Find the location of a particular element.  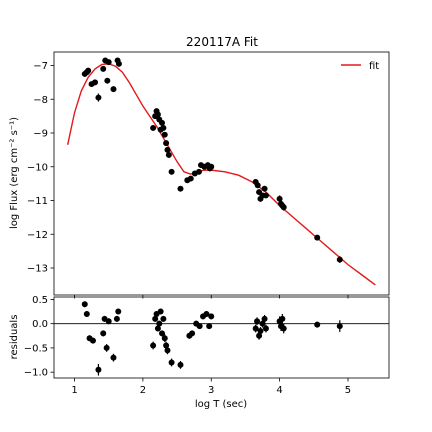

residual-x-tick-label: 2 is located at coordinates (143, 390).